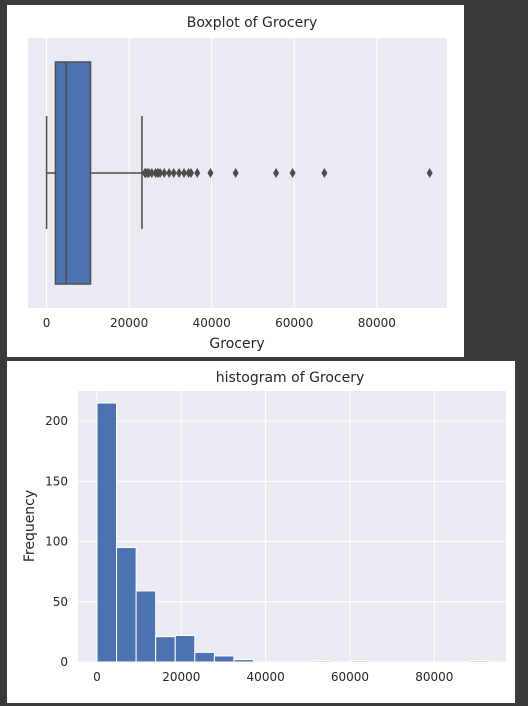 This screenshot has width=528, height=706. I want to click on boxplot-x-tick-label: 20000, so click(129, 323).